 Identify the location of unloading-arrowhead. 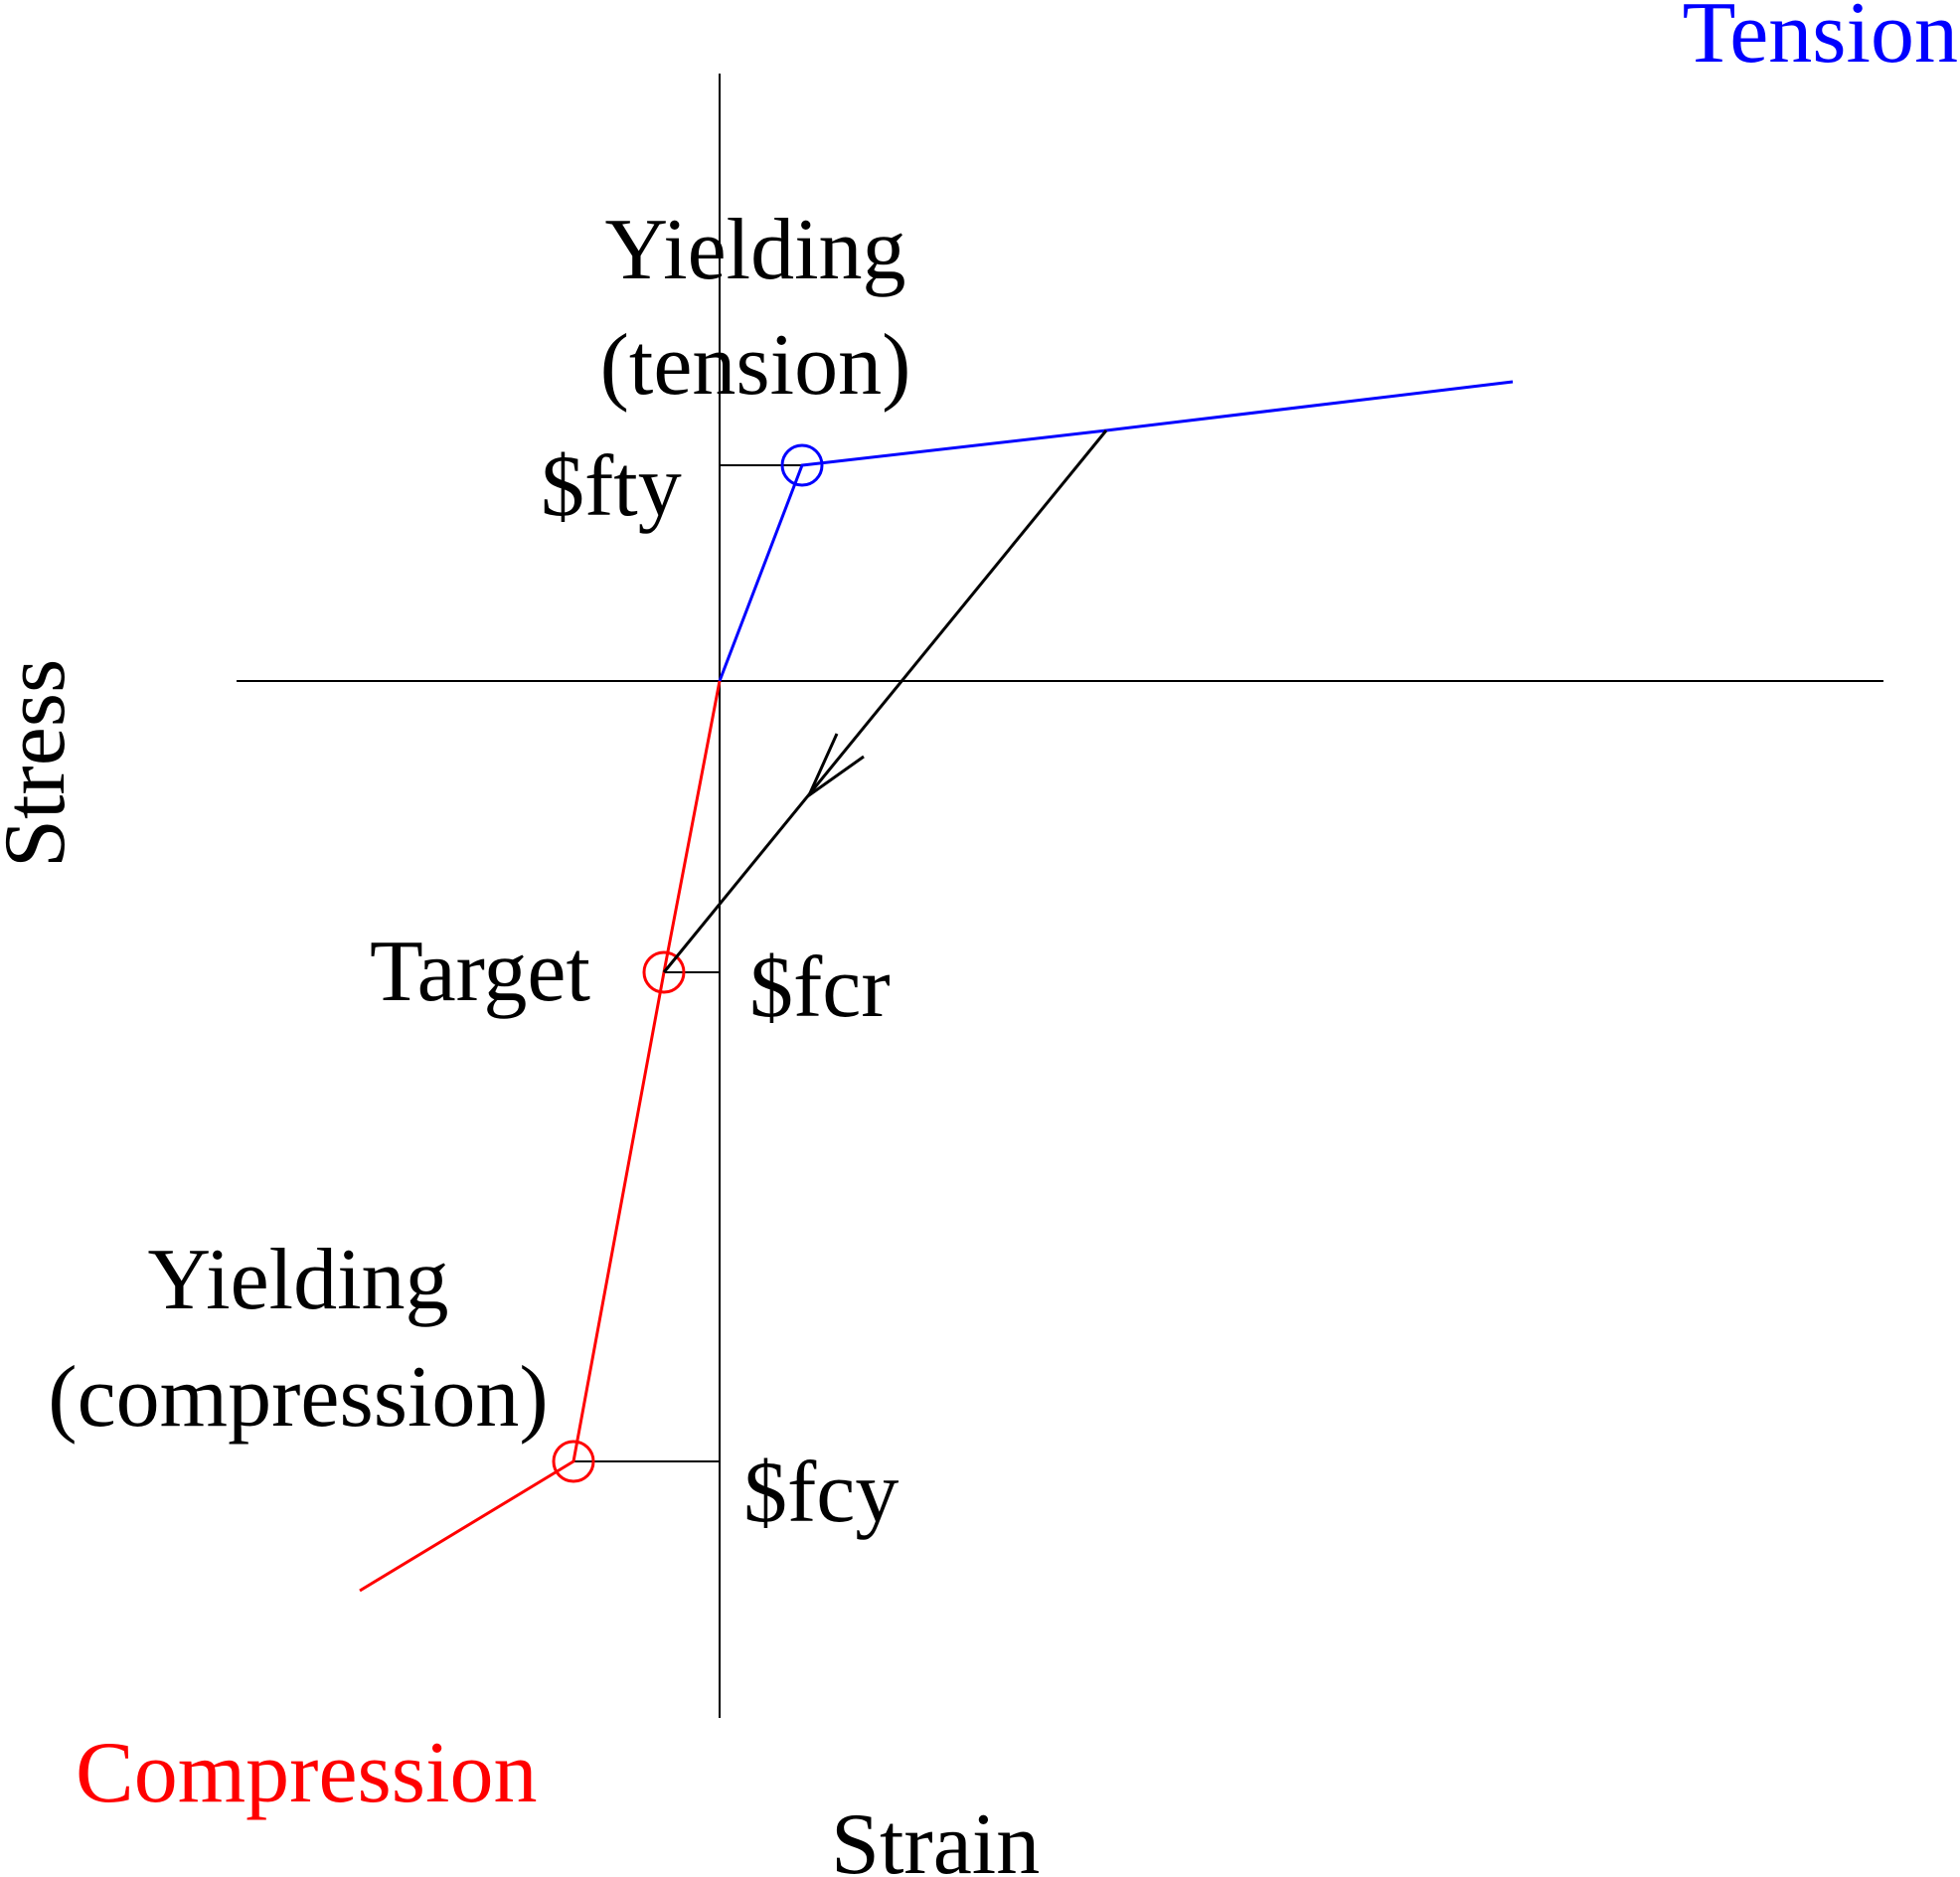
(835, 766).